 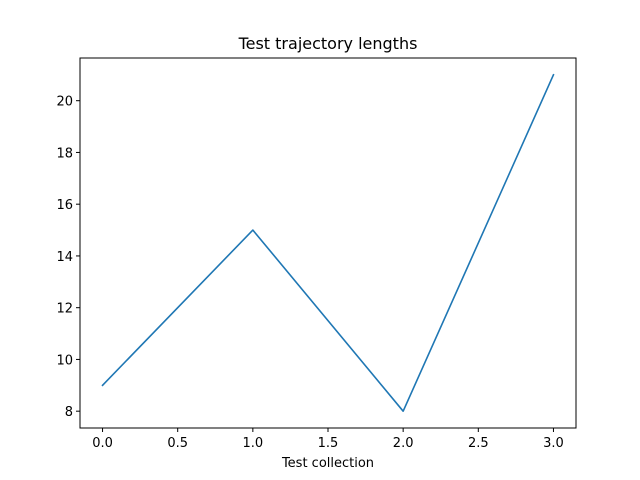 What do you see at coordinates (102, 443) in the screenshot?
I see `x-tick-label: 0.0` at bounding box center [102, 443].